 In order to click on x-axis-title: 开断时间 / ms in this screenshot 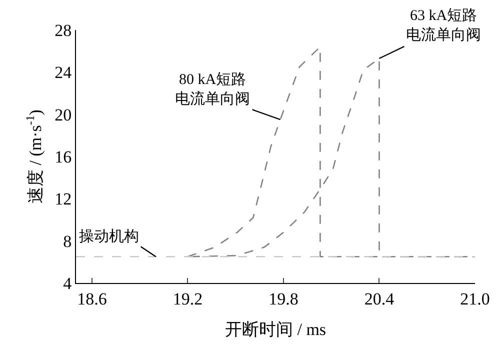, I will do `click(275, 329)`.